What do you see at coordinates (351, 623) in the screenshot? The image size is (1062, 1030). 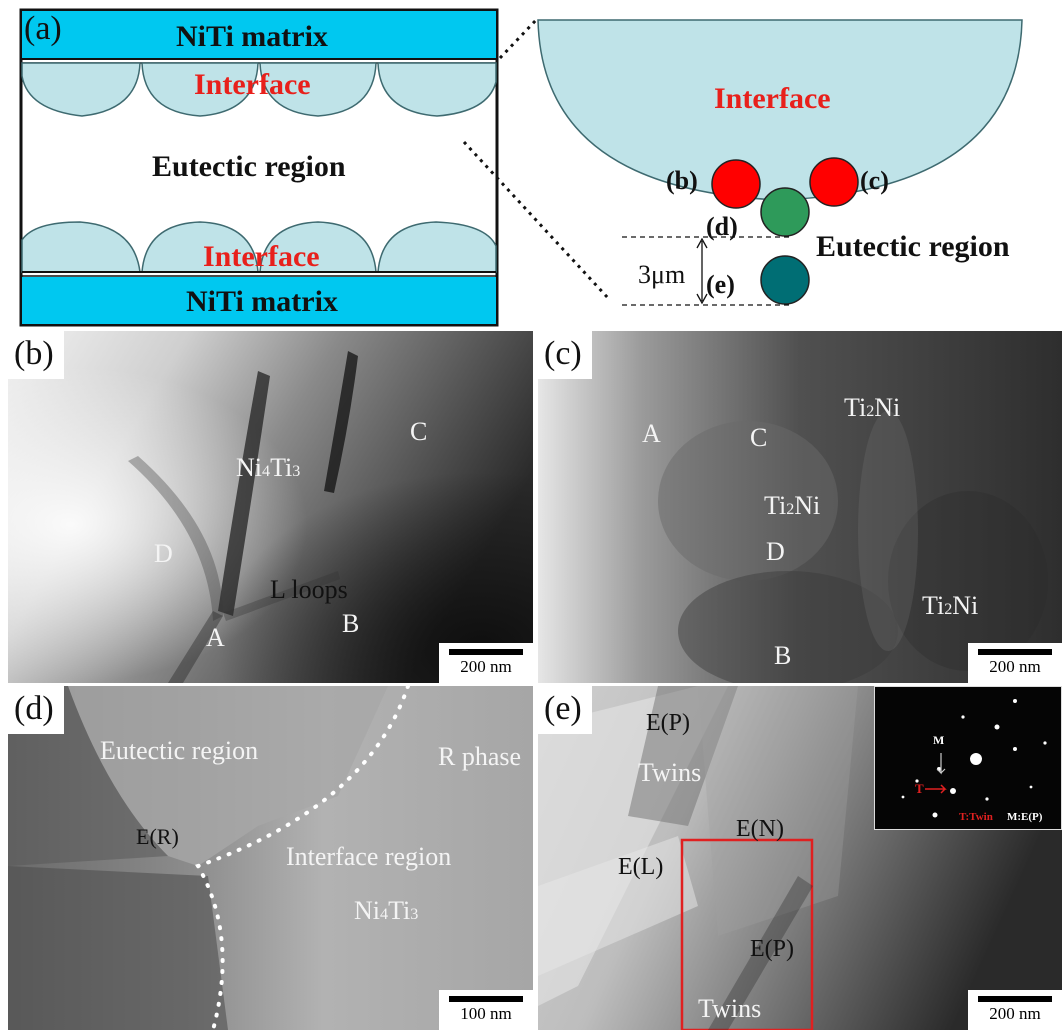 I see `marker-b-b: B` at bounding box center [351, 623].